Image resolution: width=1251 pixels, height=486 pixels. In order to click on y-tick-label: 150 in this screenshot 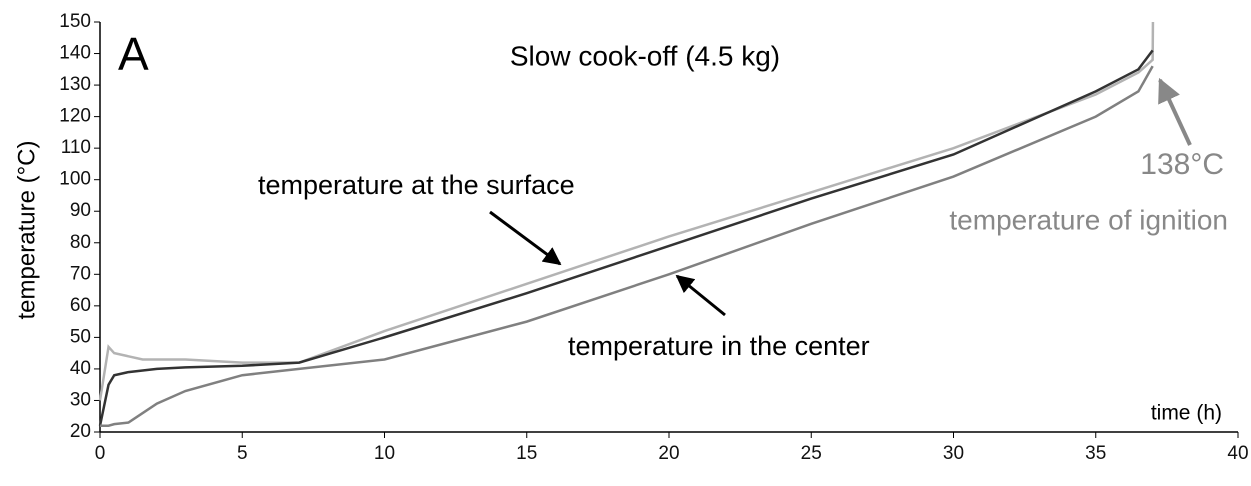, I will do `click(75, 21)`.